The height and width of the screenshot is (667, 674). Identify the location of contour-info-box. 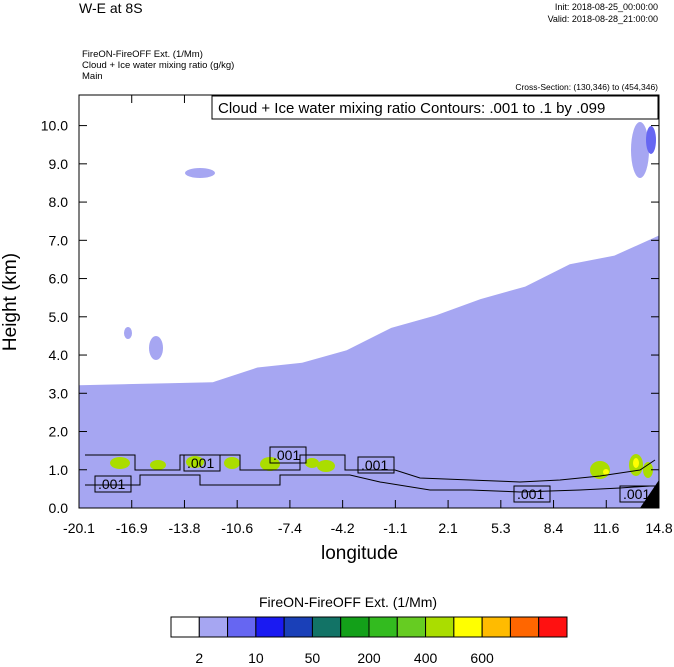
(435, 107).